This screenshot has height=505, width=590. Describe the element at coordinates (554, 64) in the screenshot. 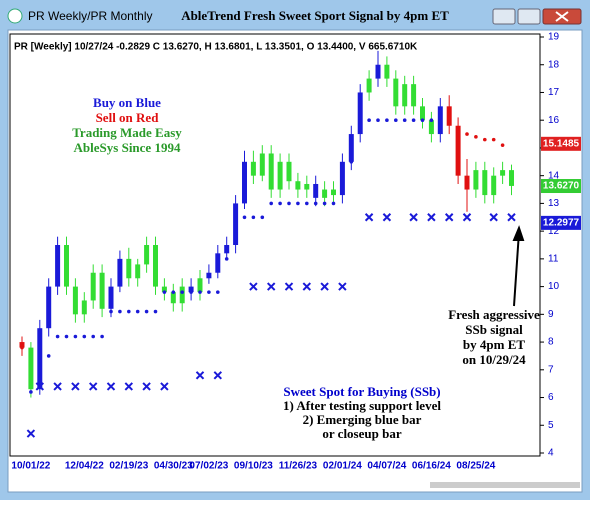

I see `y-tick-label: 18` at that location.